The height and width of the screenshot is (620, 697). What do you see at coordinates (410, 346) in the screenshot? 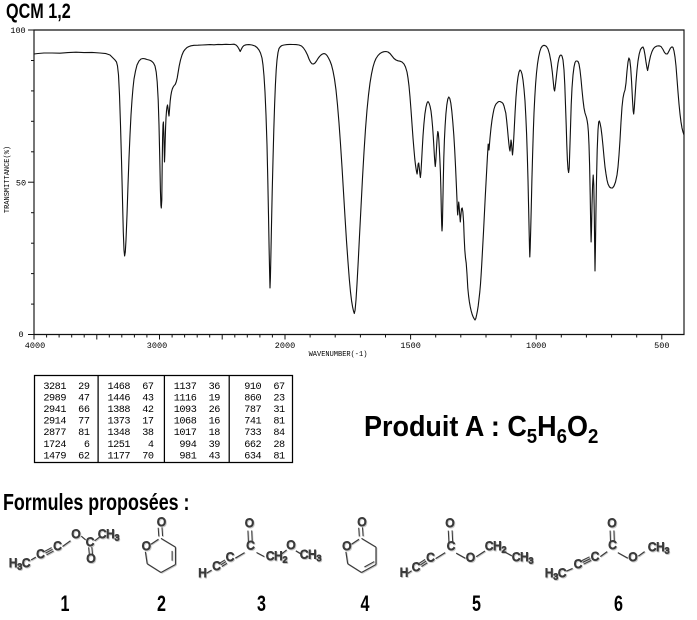
I see `svg-text: 1500` at bounding box center [410, 346].